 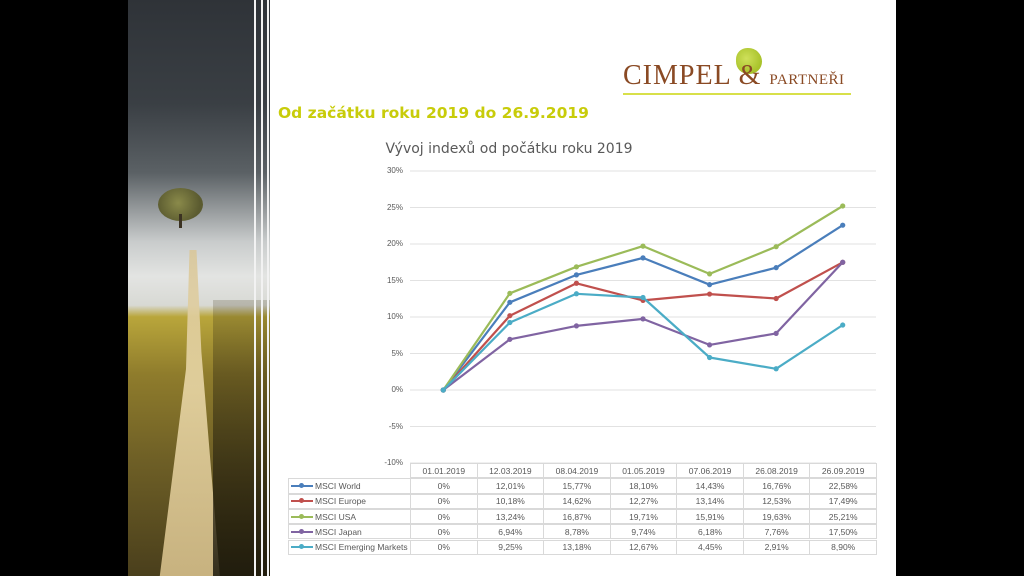 What do you see at coordinates (710, 547) in the screenshot?
I see `data-label: 4,45%` at bounding box center [710, 547].